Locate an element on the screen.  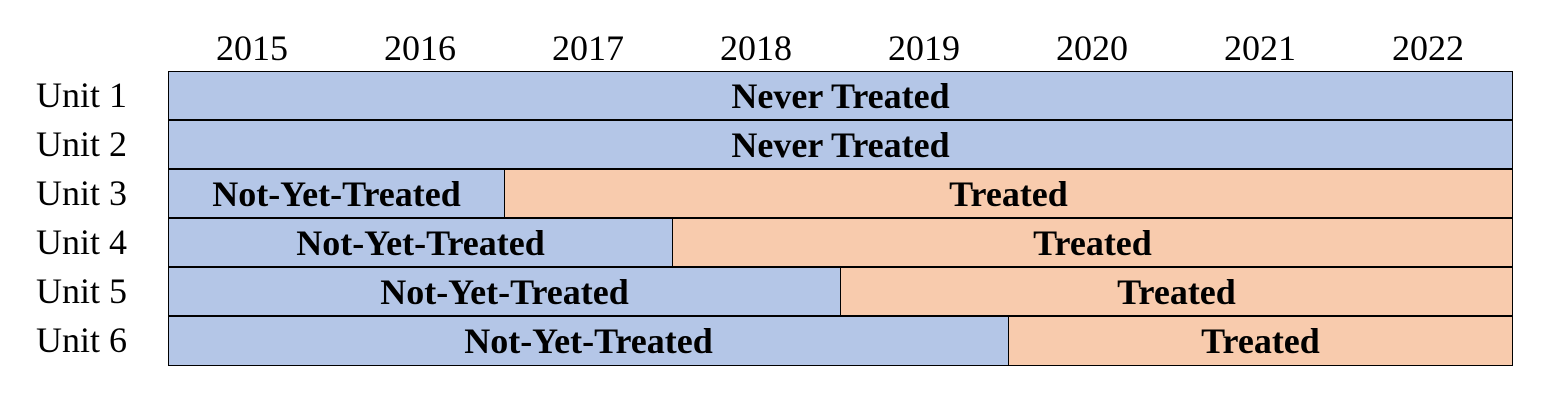
year-label-2016: 2016 is located at coordinates (420, 48).